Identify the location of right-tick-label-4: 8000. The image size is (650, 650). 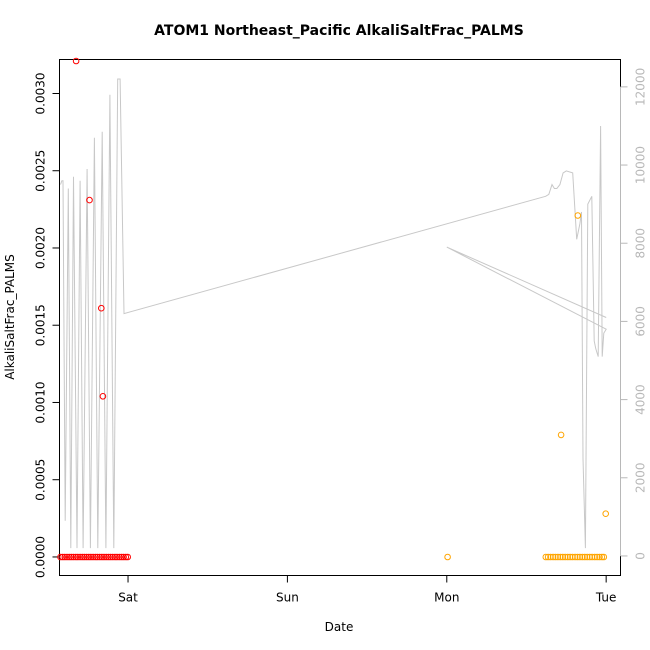
(641, 243).